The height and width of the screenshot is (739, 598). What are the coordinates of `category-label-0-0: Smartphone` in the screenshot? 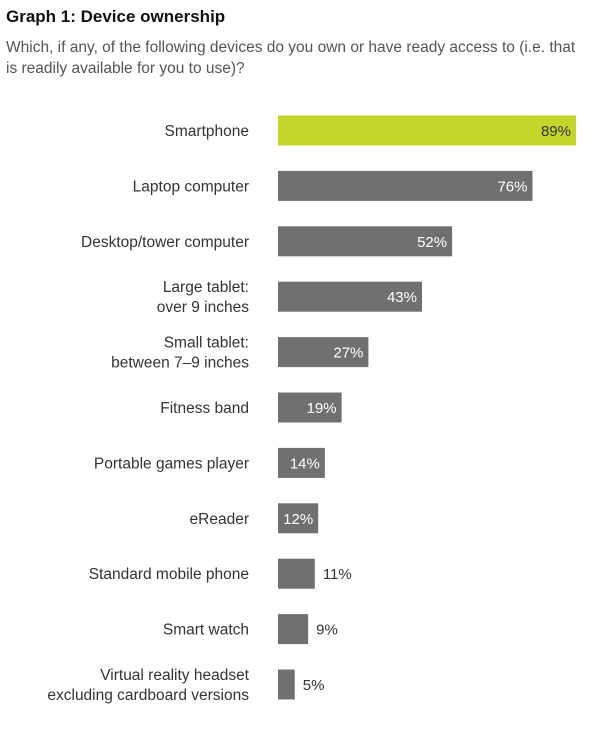 It's located at (207, 131).